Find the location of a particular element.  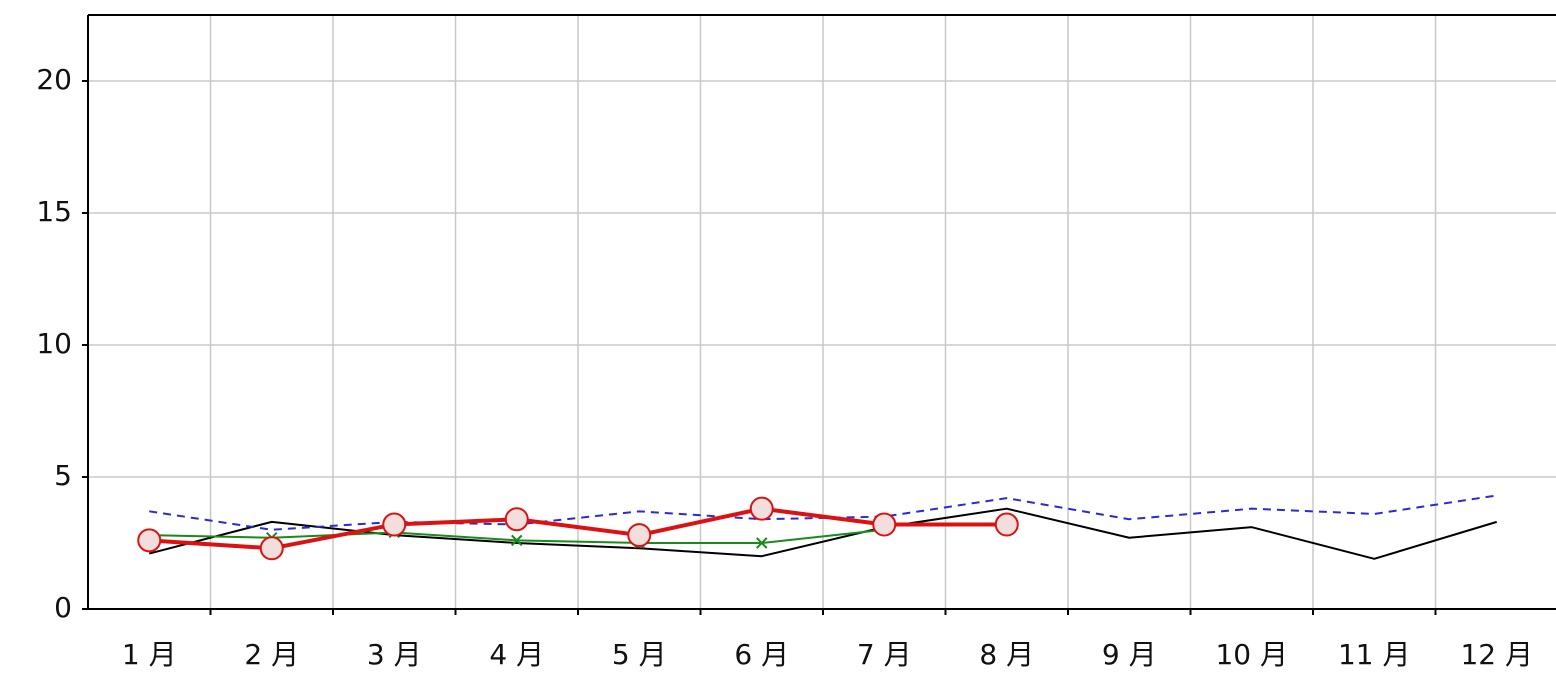

x-tick-label: 4 月 is located at coordinates (516, 654).